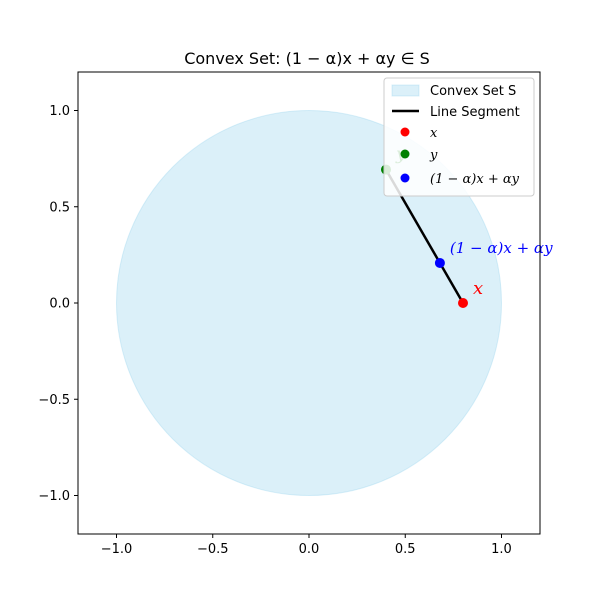 This screenshot has width=600, height=600. What do you see at coordinates (501, 248) in the screenshot?
I see `annotation-combination: (1 − α)x + αy` at bounding box center [501, 248].